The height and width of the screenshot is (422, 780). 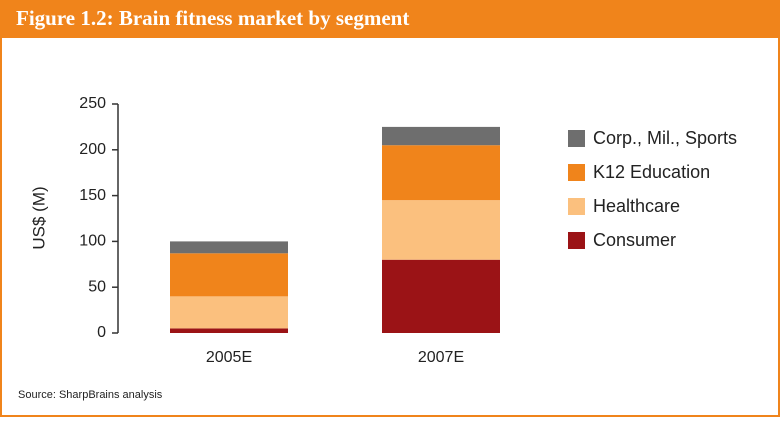 What do you see at coordinates (634, 240) in the screenshot?
I see `legend-label: Consumer` at bounding box center [634, 240].